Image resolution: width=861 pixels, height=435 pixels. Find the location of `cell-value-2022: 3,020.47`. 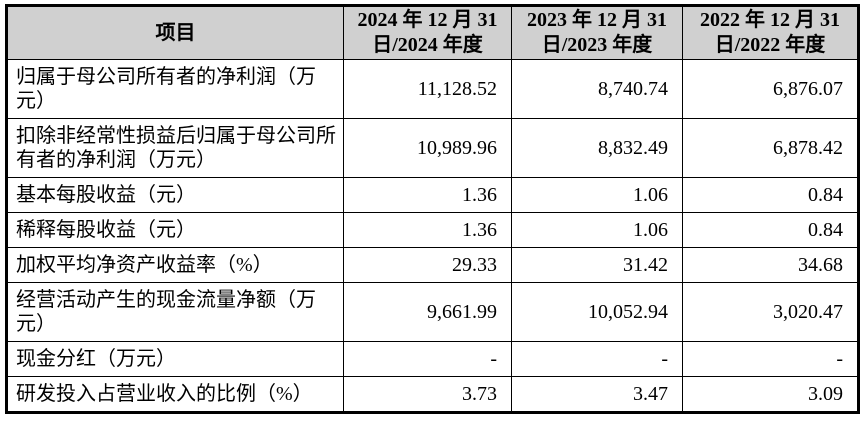

cell-value-2022: 3,020.47 is located at coordinates (770, 312).